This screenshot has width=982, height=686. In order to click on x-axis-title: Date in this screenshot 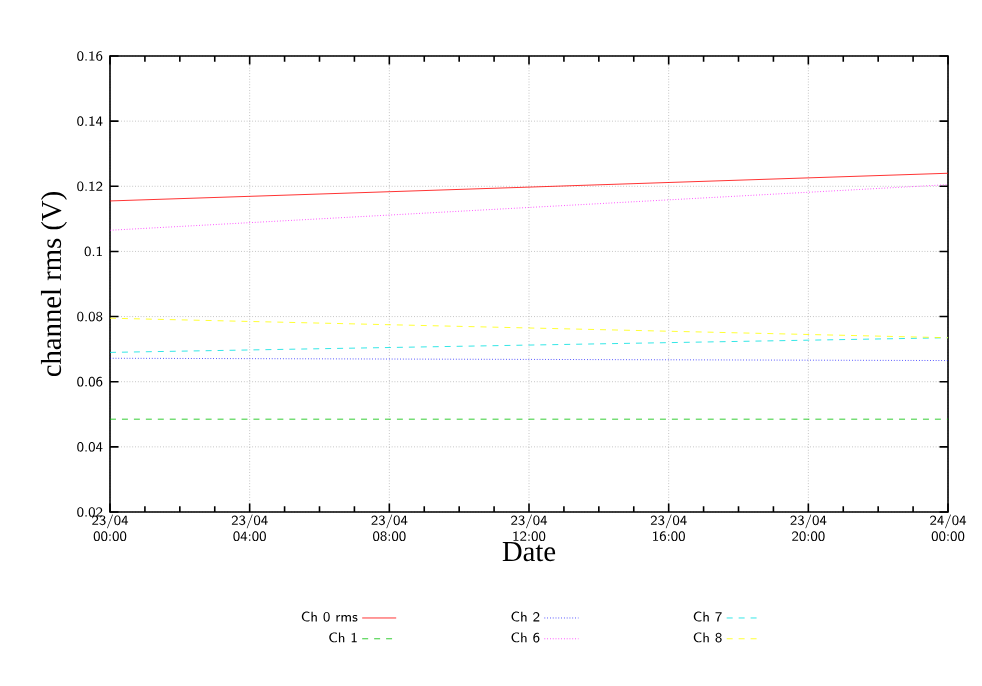, I will do `click(529, 552)`.